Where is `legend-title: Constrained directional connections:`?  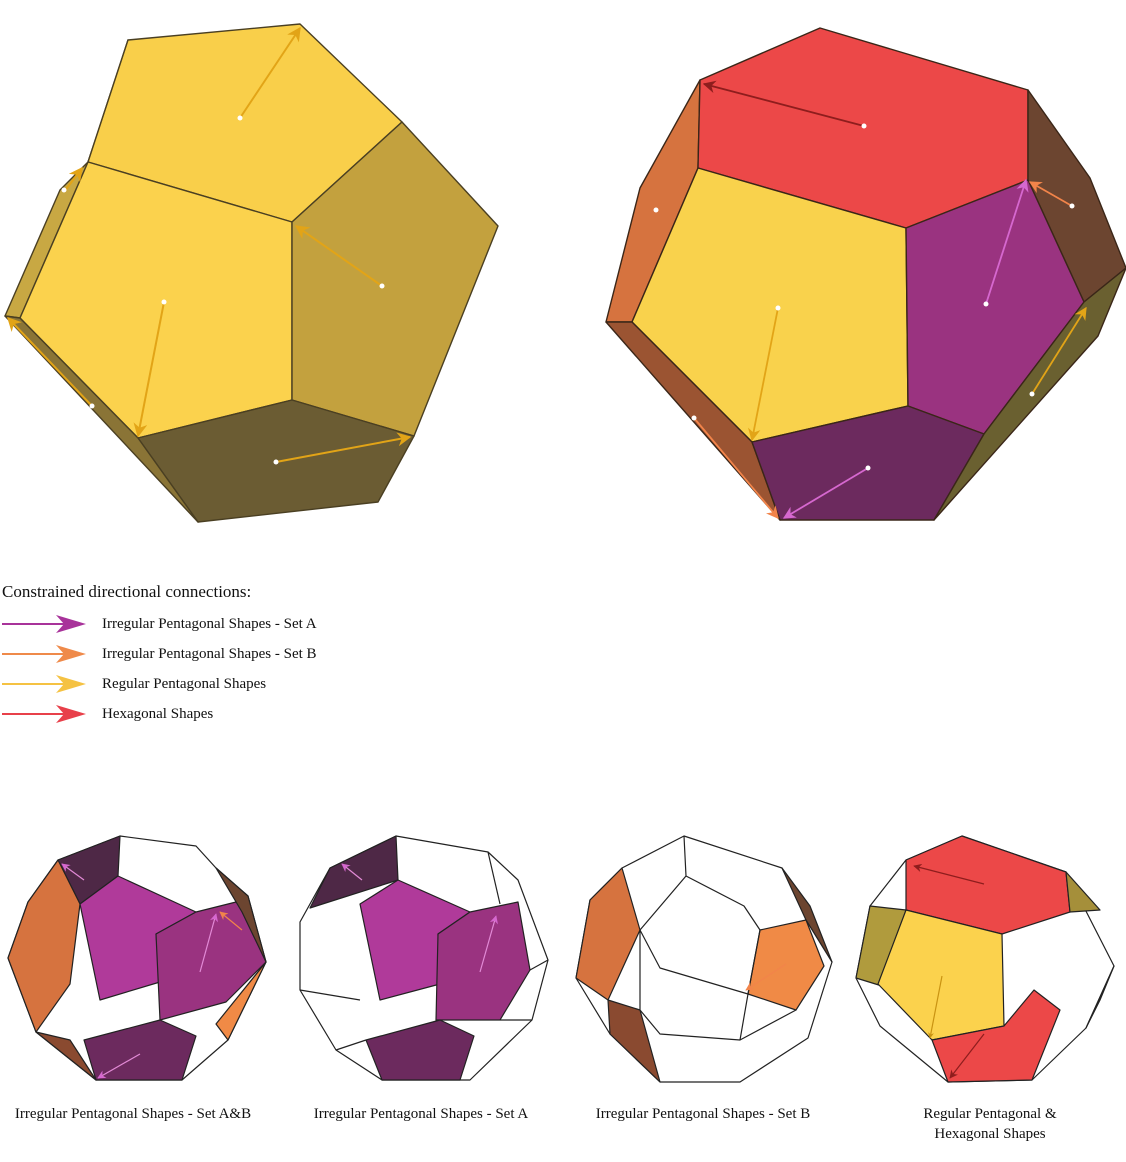
legend-title: Constrained directional connections: is located at coordinates (127, 591).